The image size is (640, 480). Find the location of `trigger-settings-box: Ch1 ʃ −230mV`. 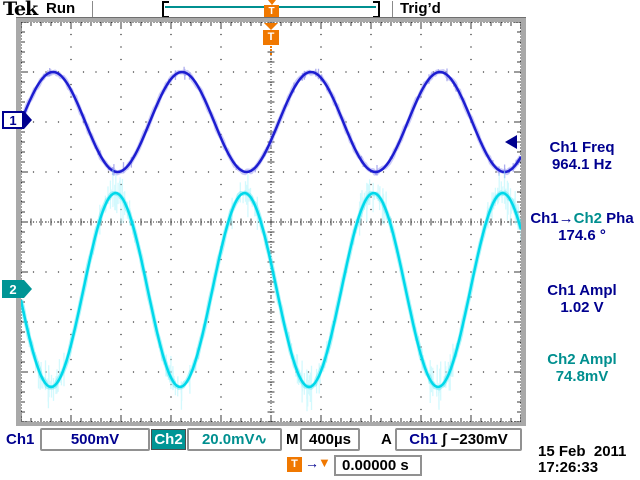

trigger-settings-box: Ch1 ʃ −230mV is located at coordinates (458, 439).